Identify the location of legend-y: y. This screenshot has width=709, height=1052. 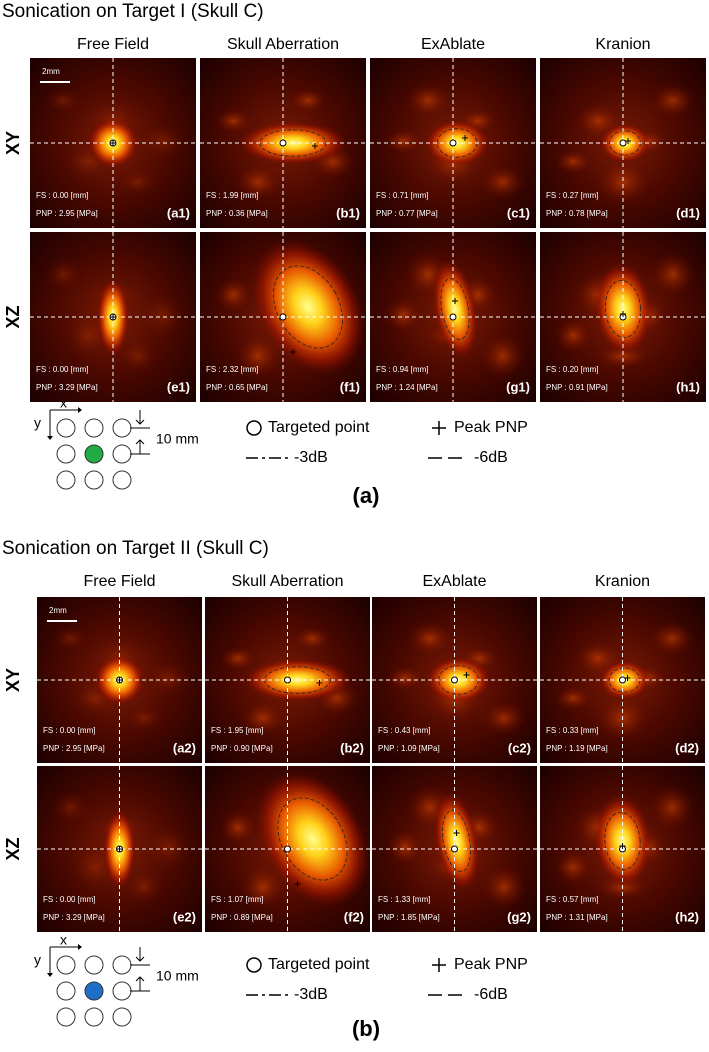
(37, 960).